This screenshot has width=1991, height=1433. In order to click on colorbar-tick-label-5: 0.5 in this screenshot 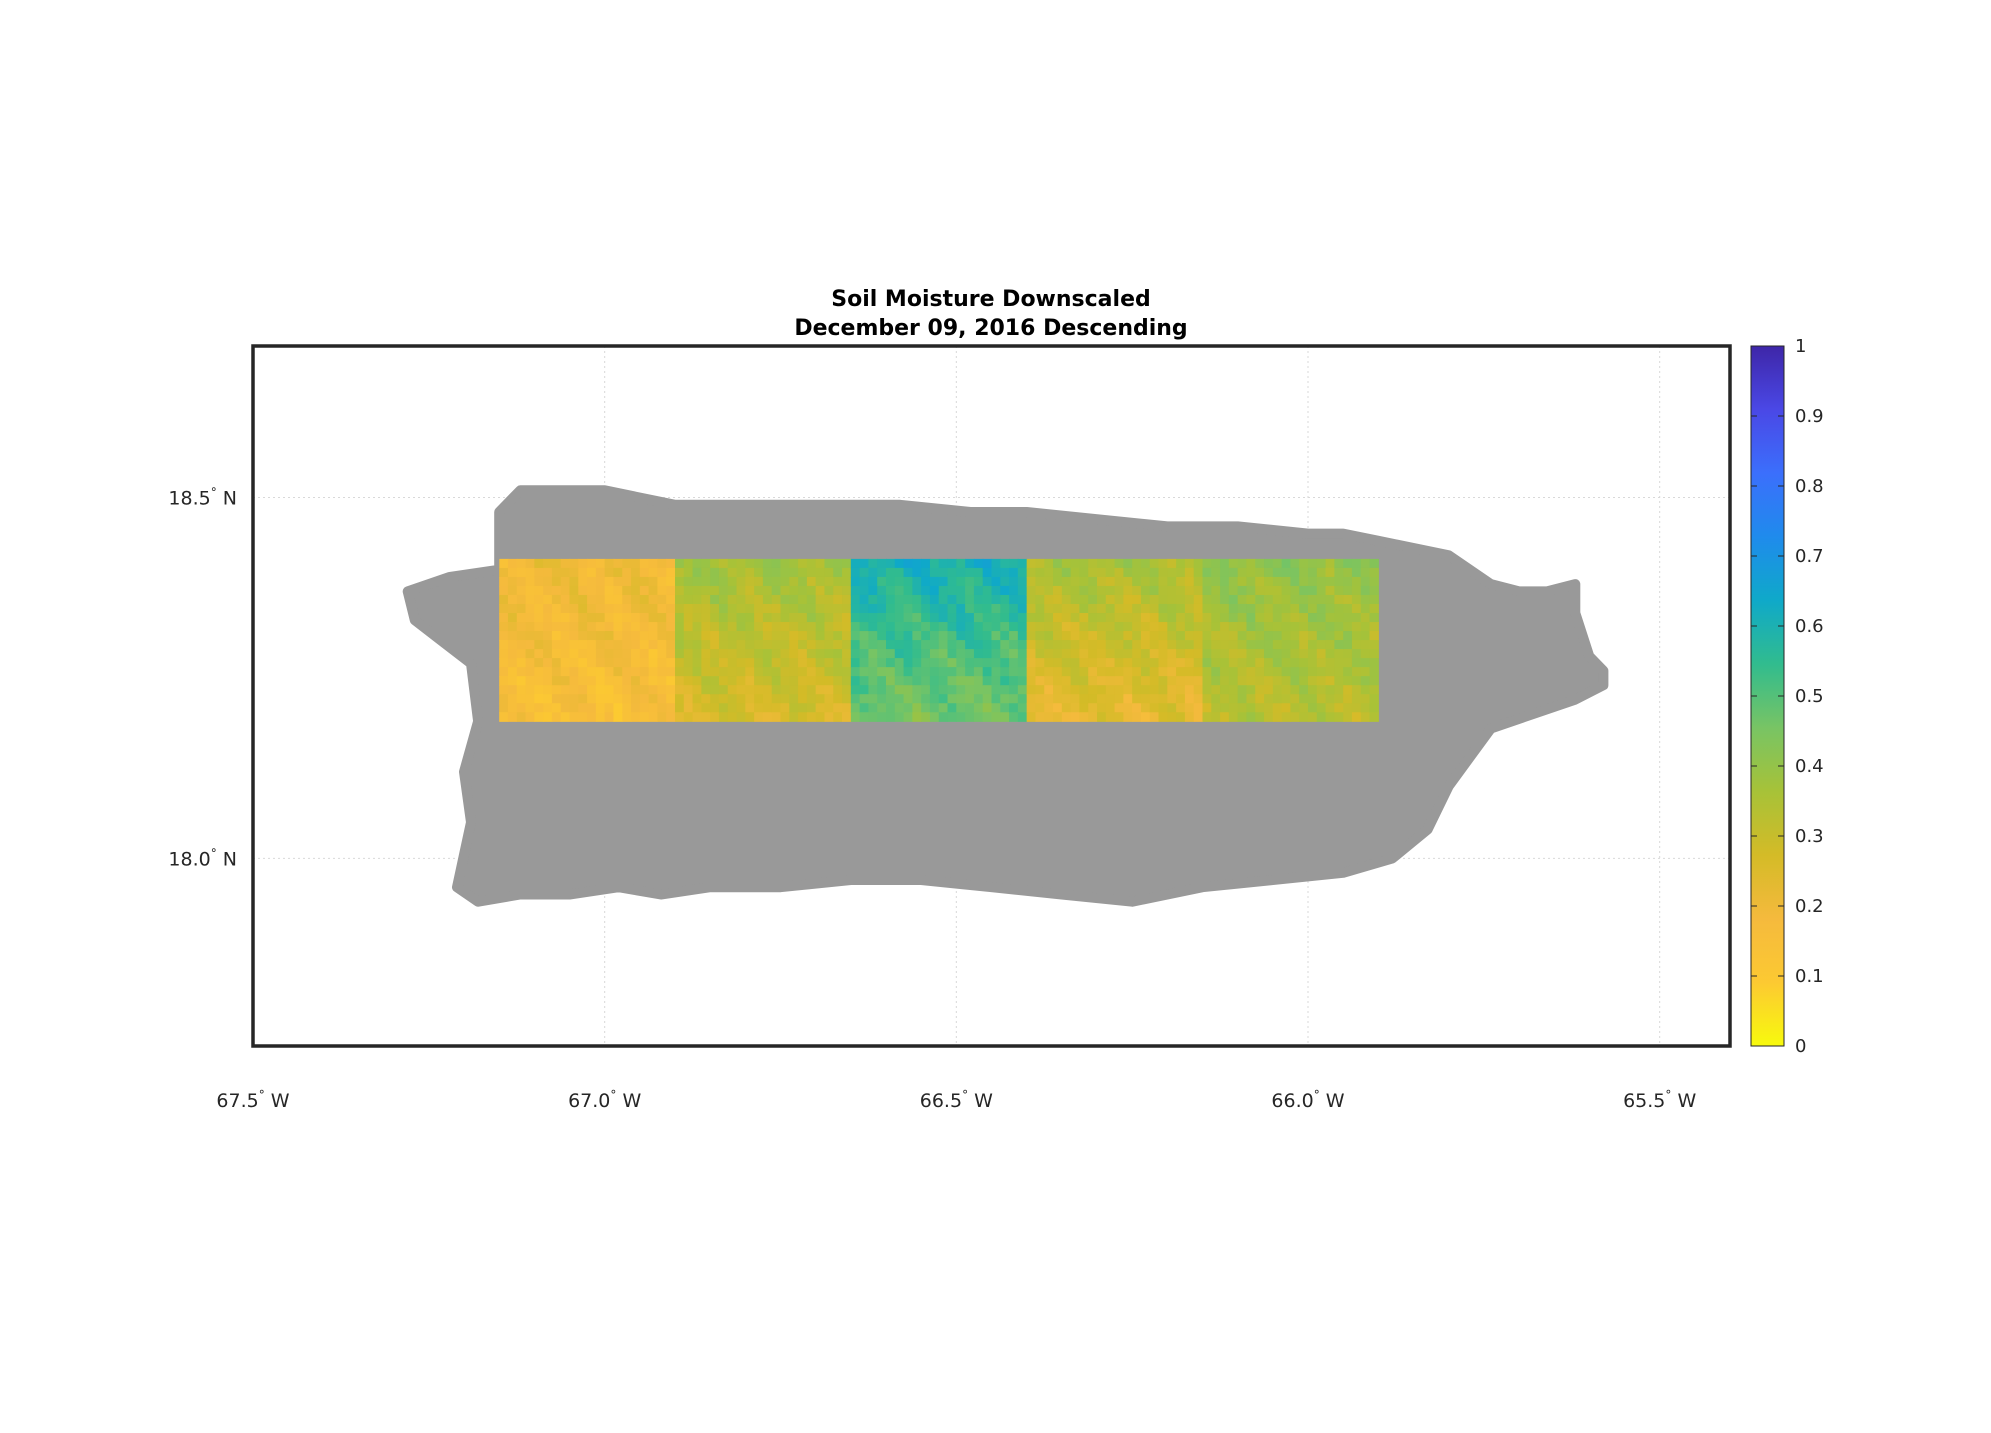, I will do `click(1809, 696)`.